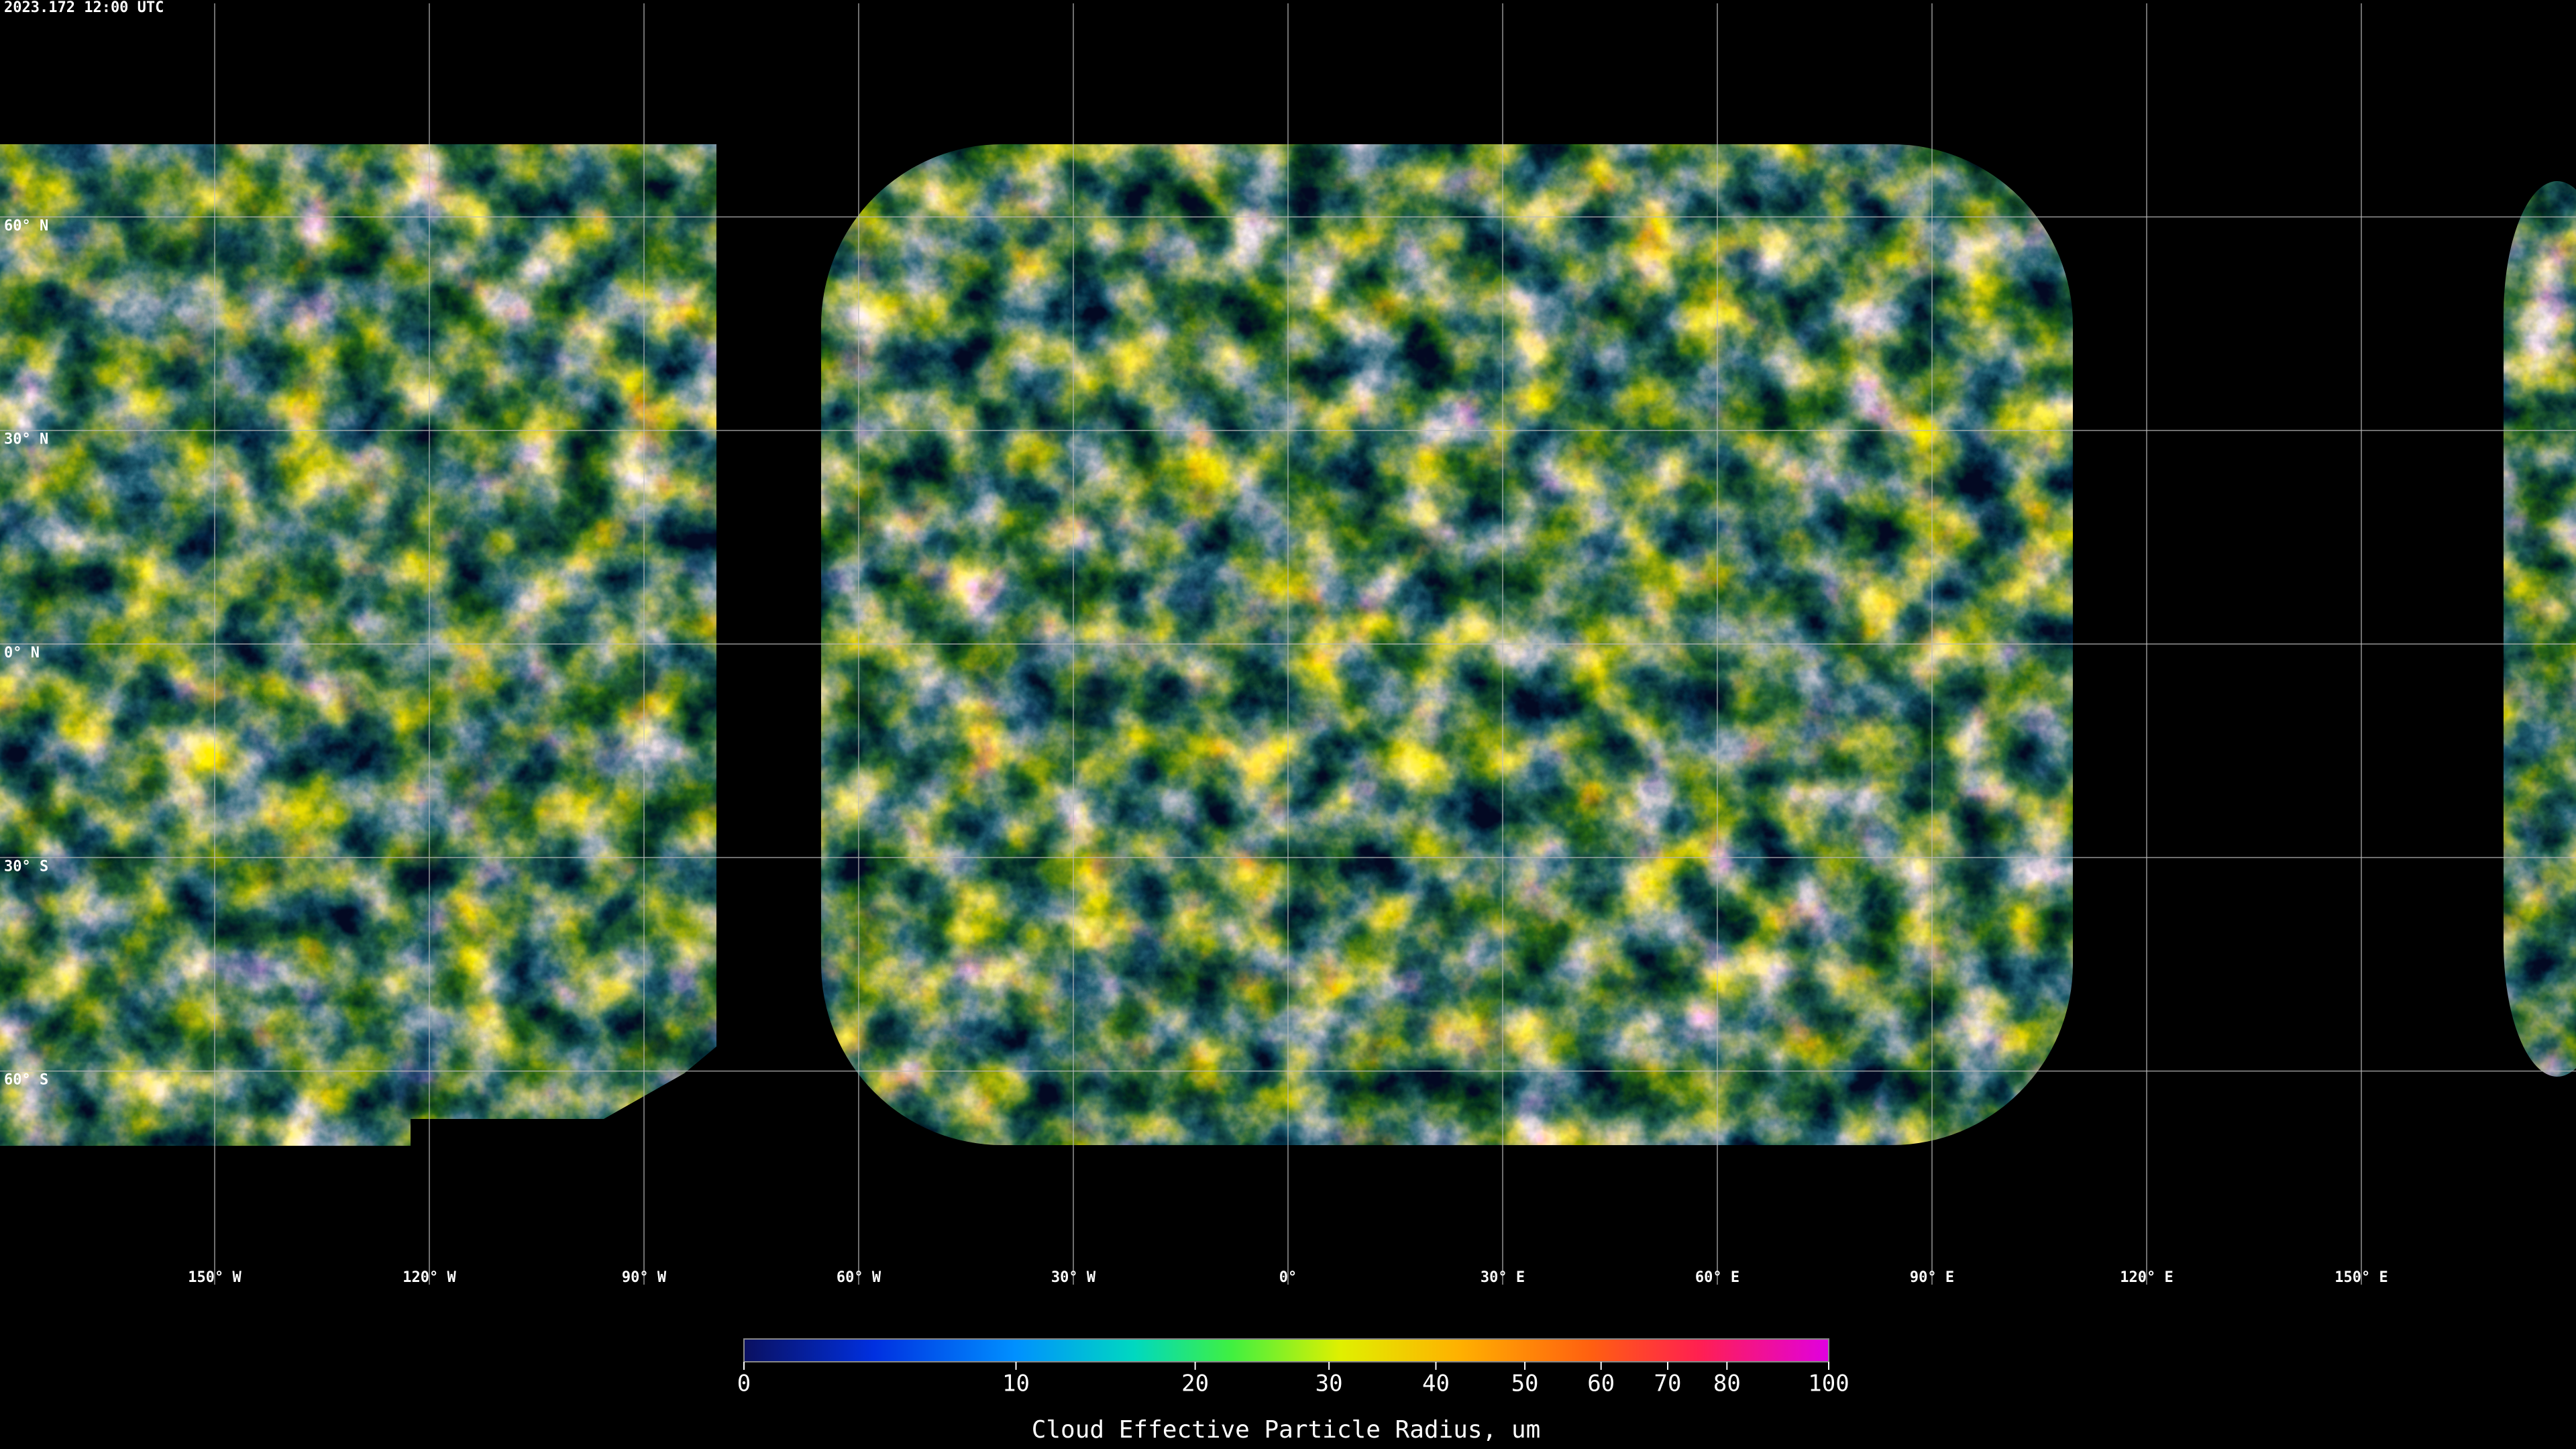  What do you see at coordinates (1329, 1384) in the screenshot?
I see `colorbar-tick-label: 30` at bounding box center [1329, 1384].